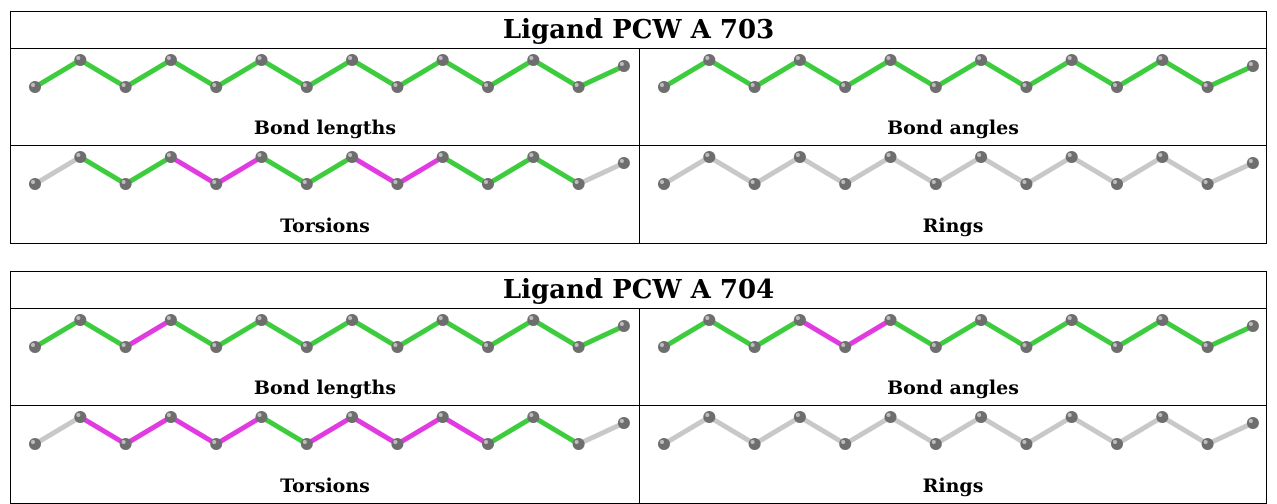 This screenshot has width=1277, height=504. Describe the element at coordinates (952, 97) in the screenshot. I see `bond-angles-cell: Bond angles` at that location.